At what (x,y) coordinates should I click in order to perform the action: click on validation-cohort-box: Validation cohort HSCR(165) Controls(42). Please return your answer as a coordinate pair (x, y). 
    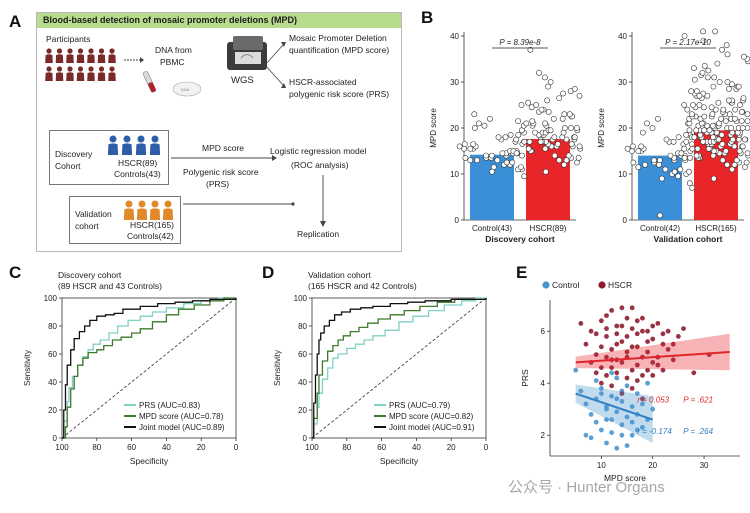
    Looking at the image, I should click on (125, 220).